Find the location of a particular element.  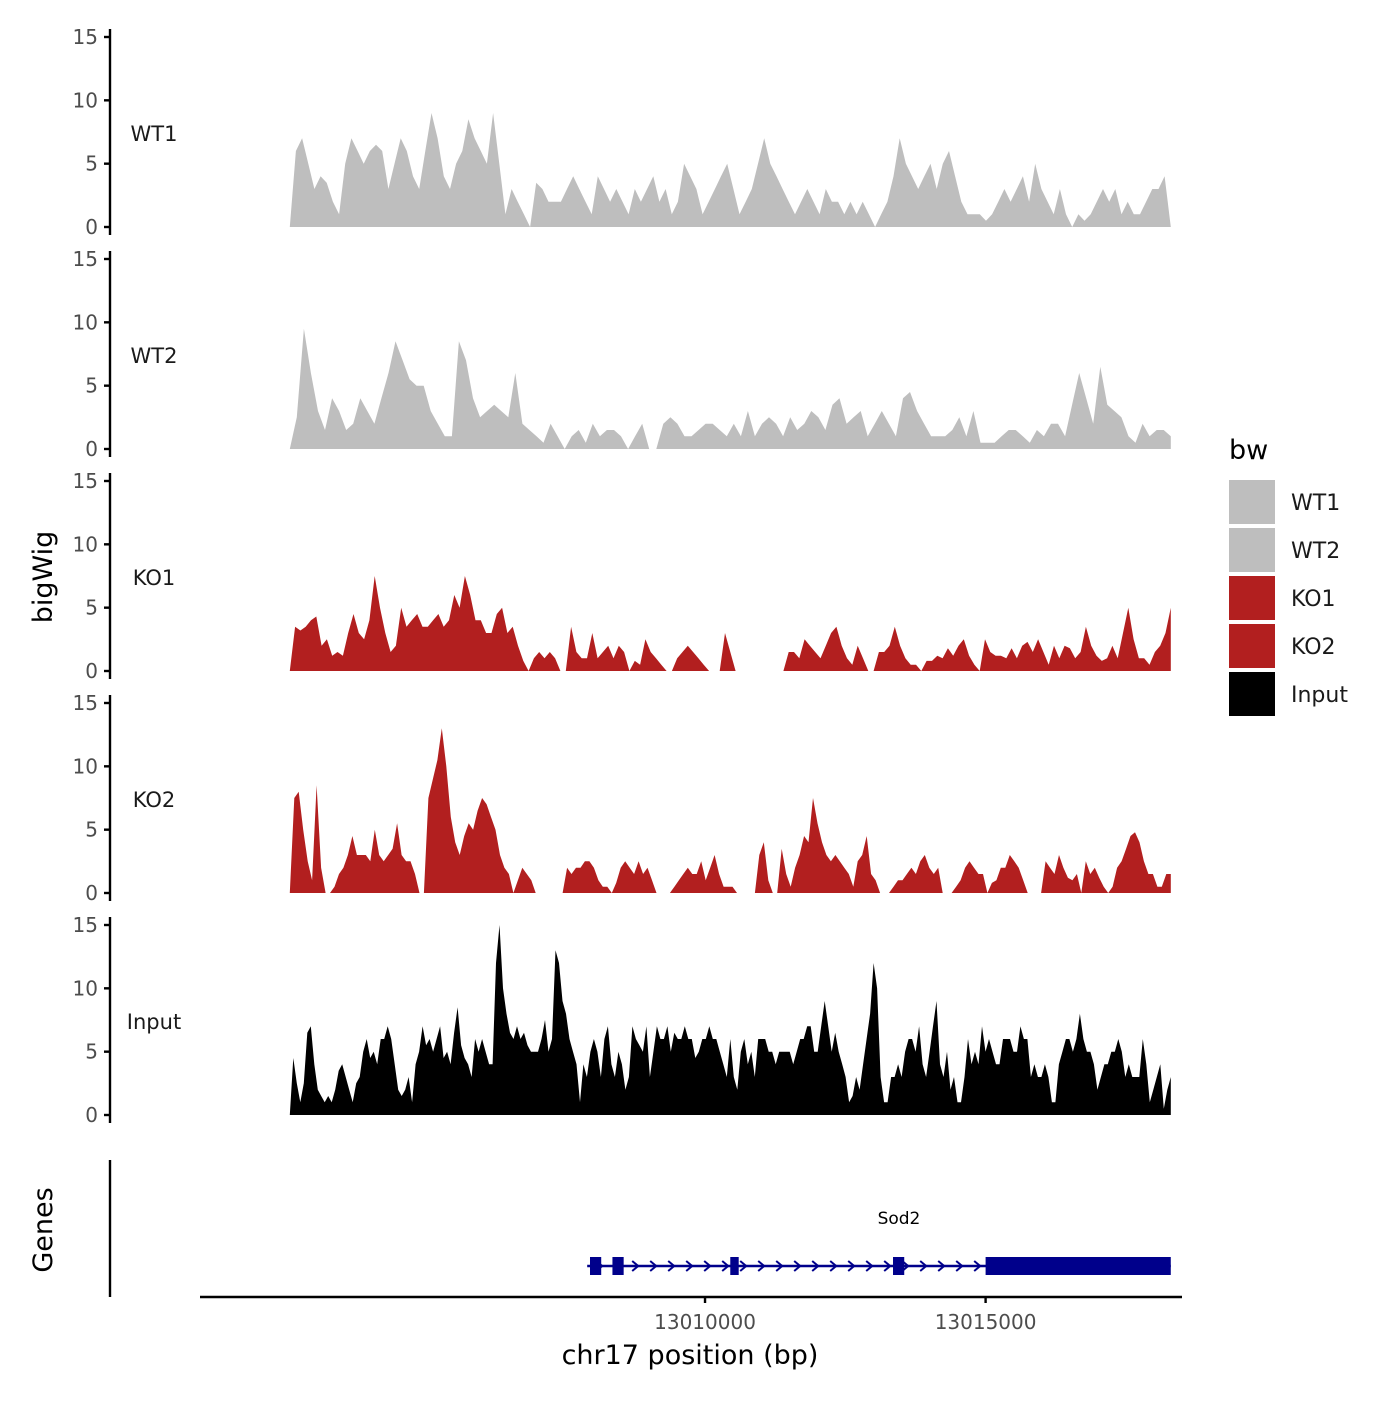

legend-swatch-input is located at coordinates (1252, 694).